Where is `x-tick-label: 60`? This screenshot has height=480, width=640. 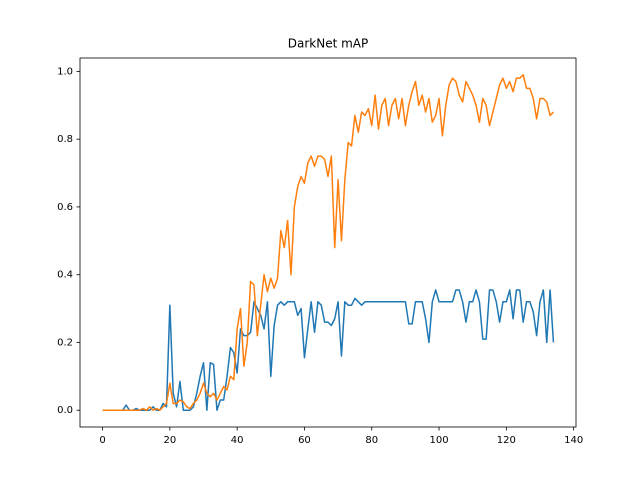 x-tick-label: 60 is located at coordinates (304, 440).